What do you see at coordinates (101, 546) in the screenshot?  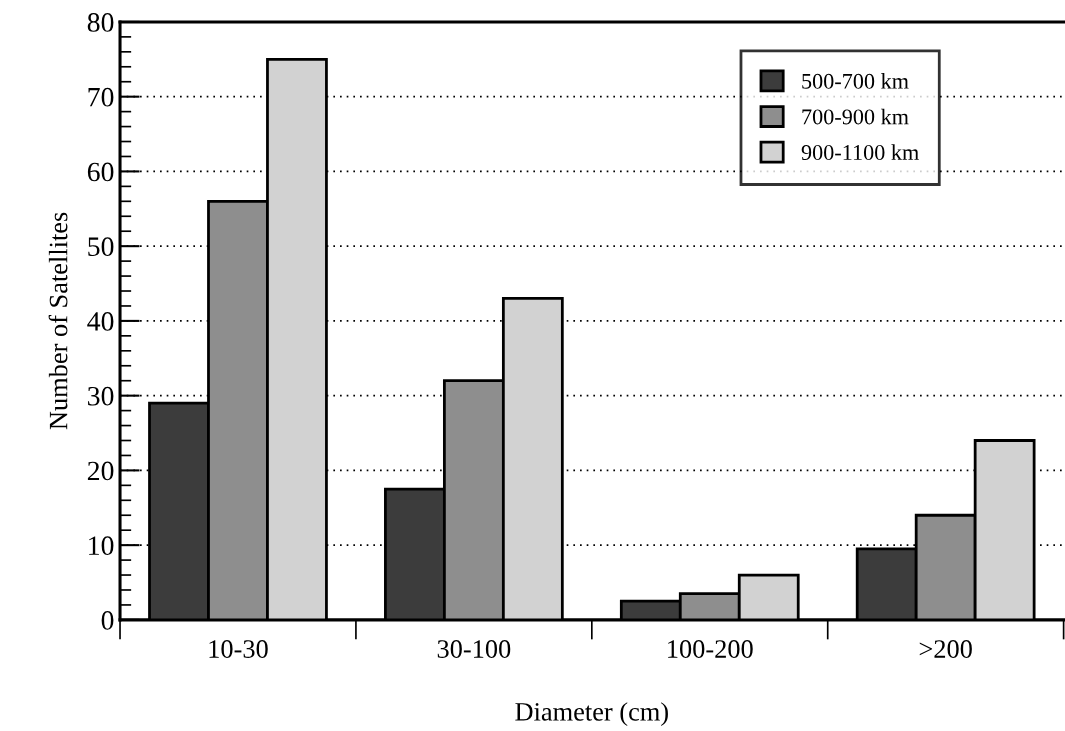 I see `y-tick-label: 10` at bounding box center [101, 546].